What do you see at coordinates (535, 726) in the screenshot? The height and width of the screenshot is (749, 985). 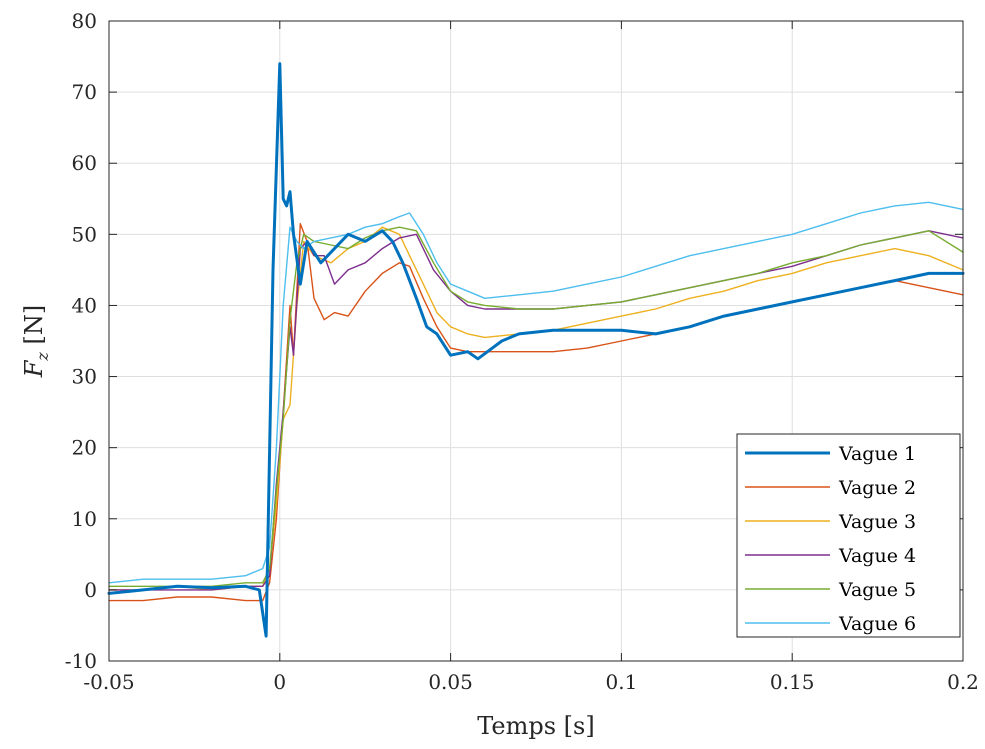 I see `x-axis-label: Temps [s]` at bounding box center [535, 726].